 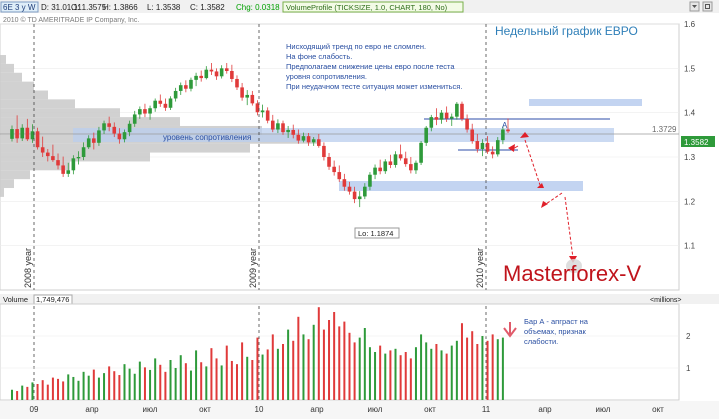 What do you see at coordinates (690, 113) in the screenshot?
I see `price-tick-label: 1.4` at bounding box center [690, 113].